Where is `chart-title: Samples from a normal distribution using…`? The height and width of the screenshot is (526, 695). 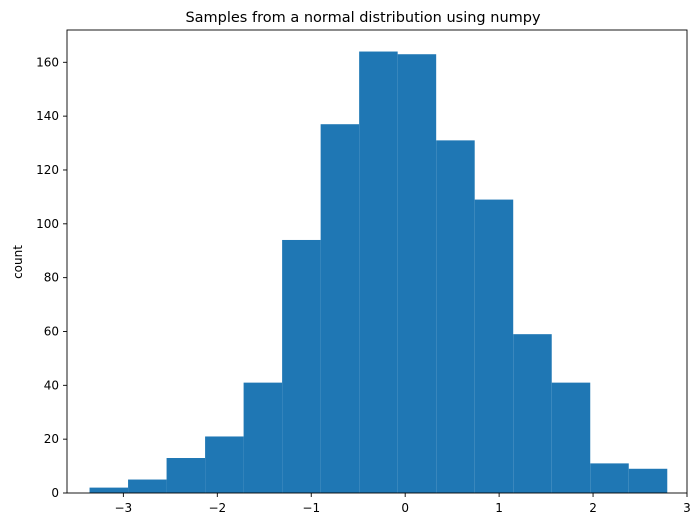 chart-title: Samples from a normal distribution using… is located at coordinates (363, 18).